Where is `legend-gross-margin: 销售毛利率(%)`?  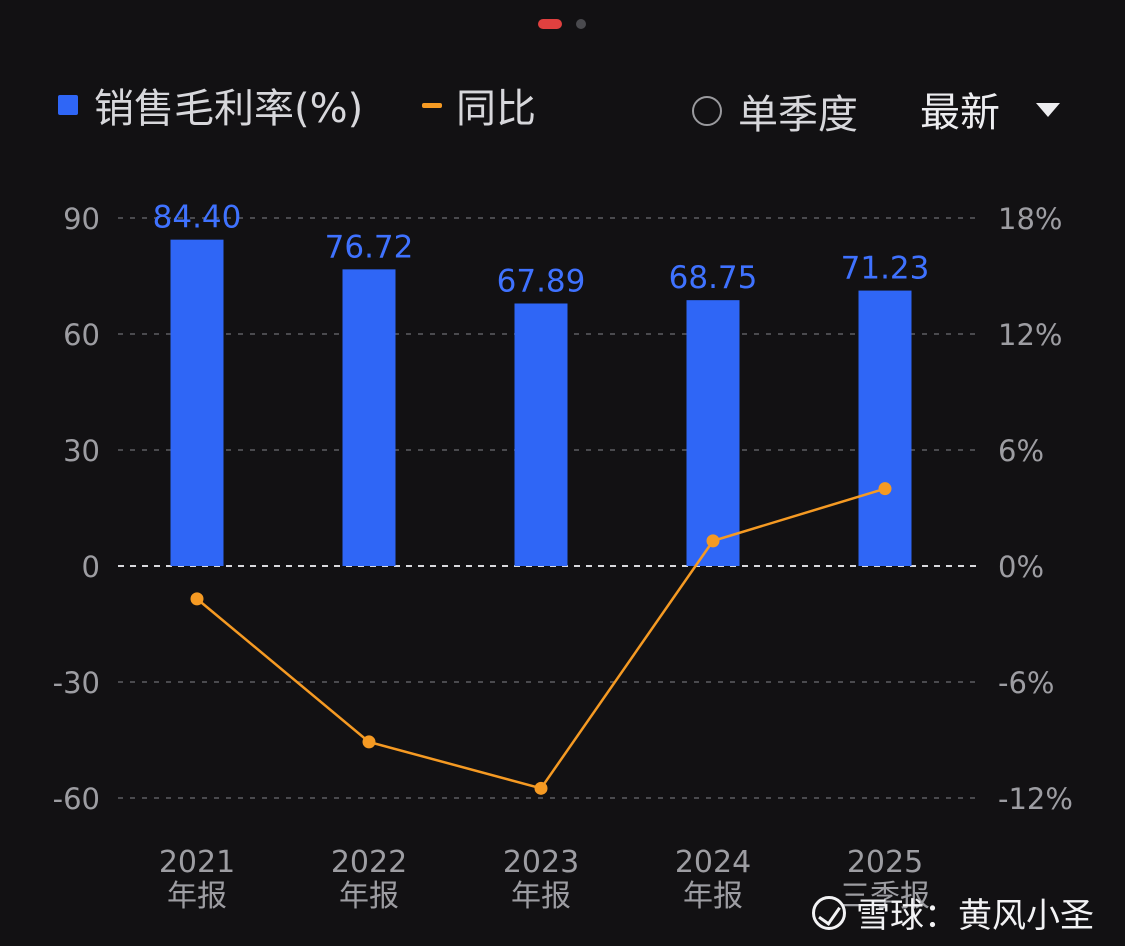
legend-gross-margin: 销售毛利率(%) is located at coordinates (210, 105).